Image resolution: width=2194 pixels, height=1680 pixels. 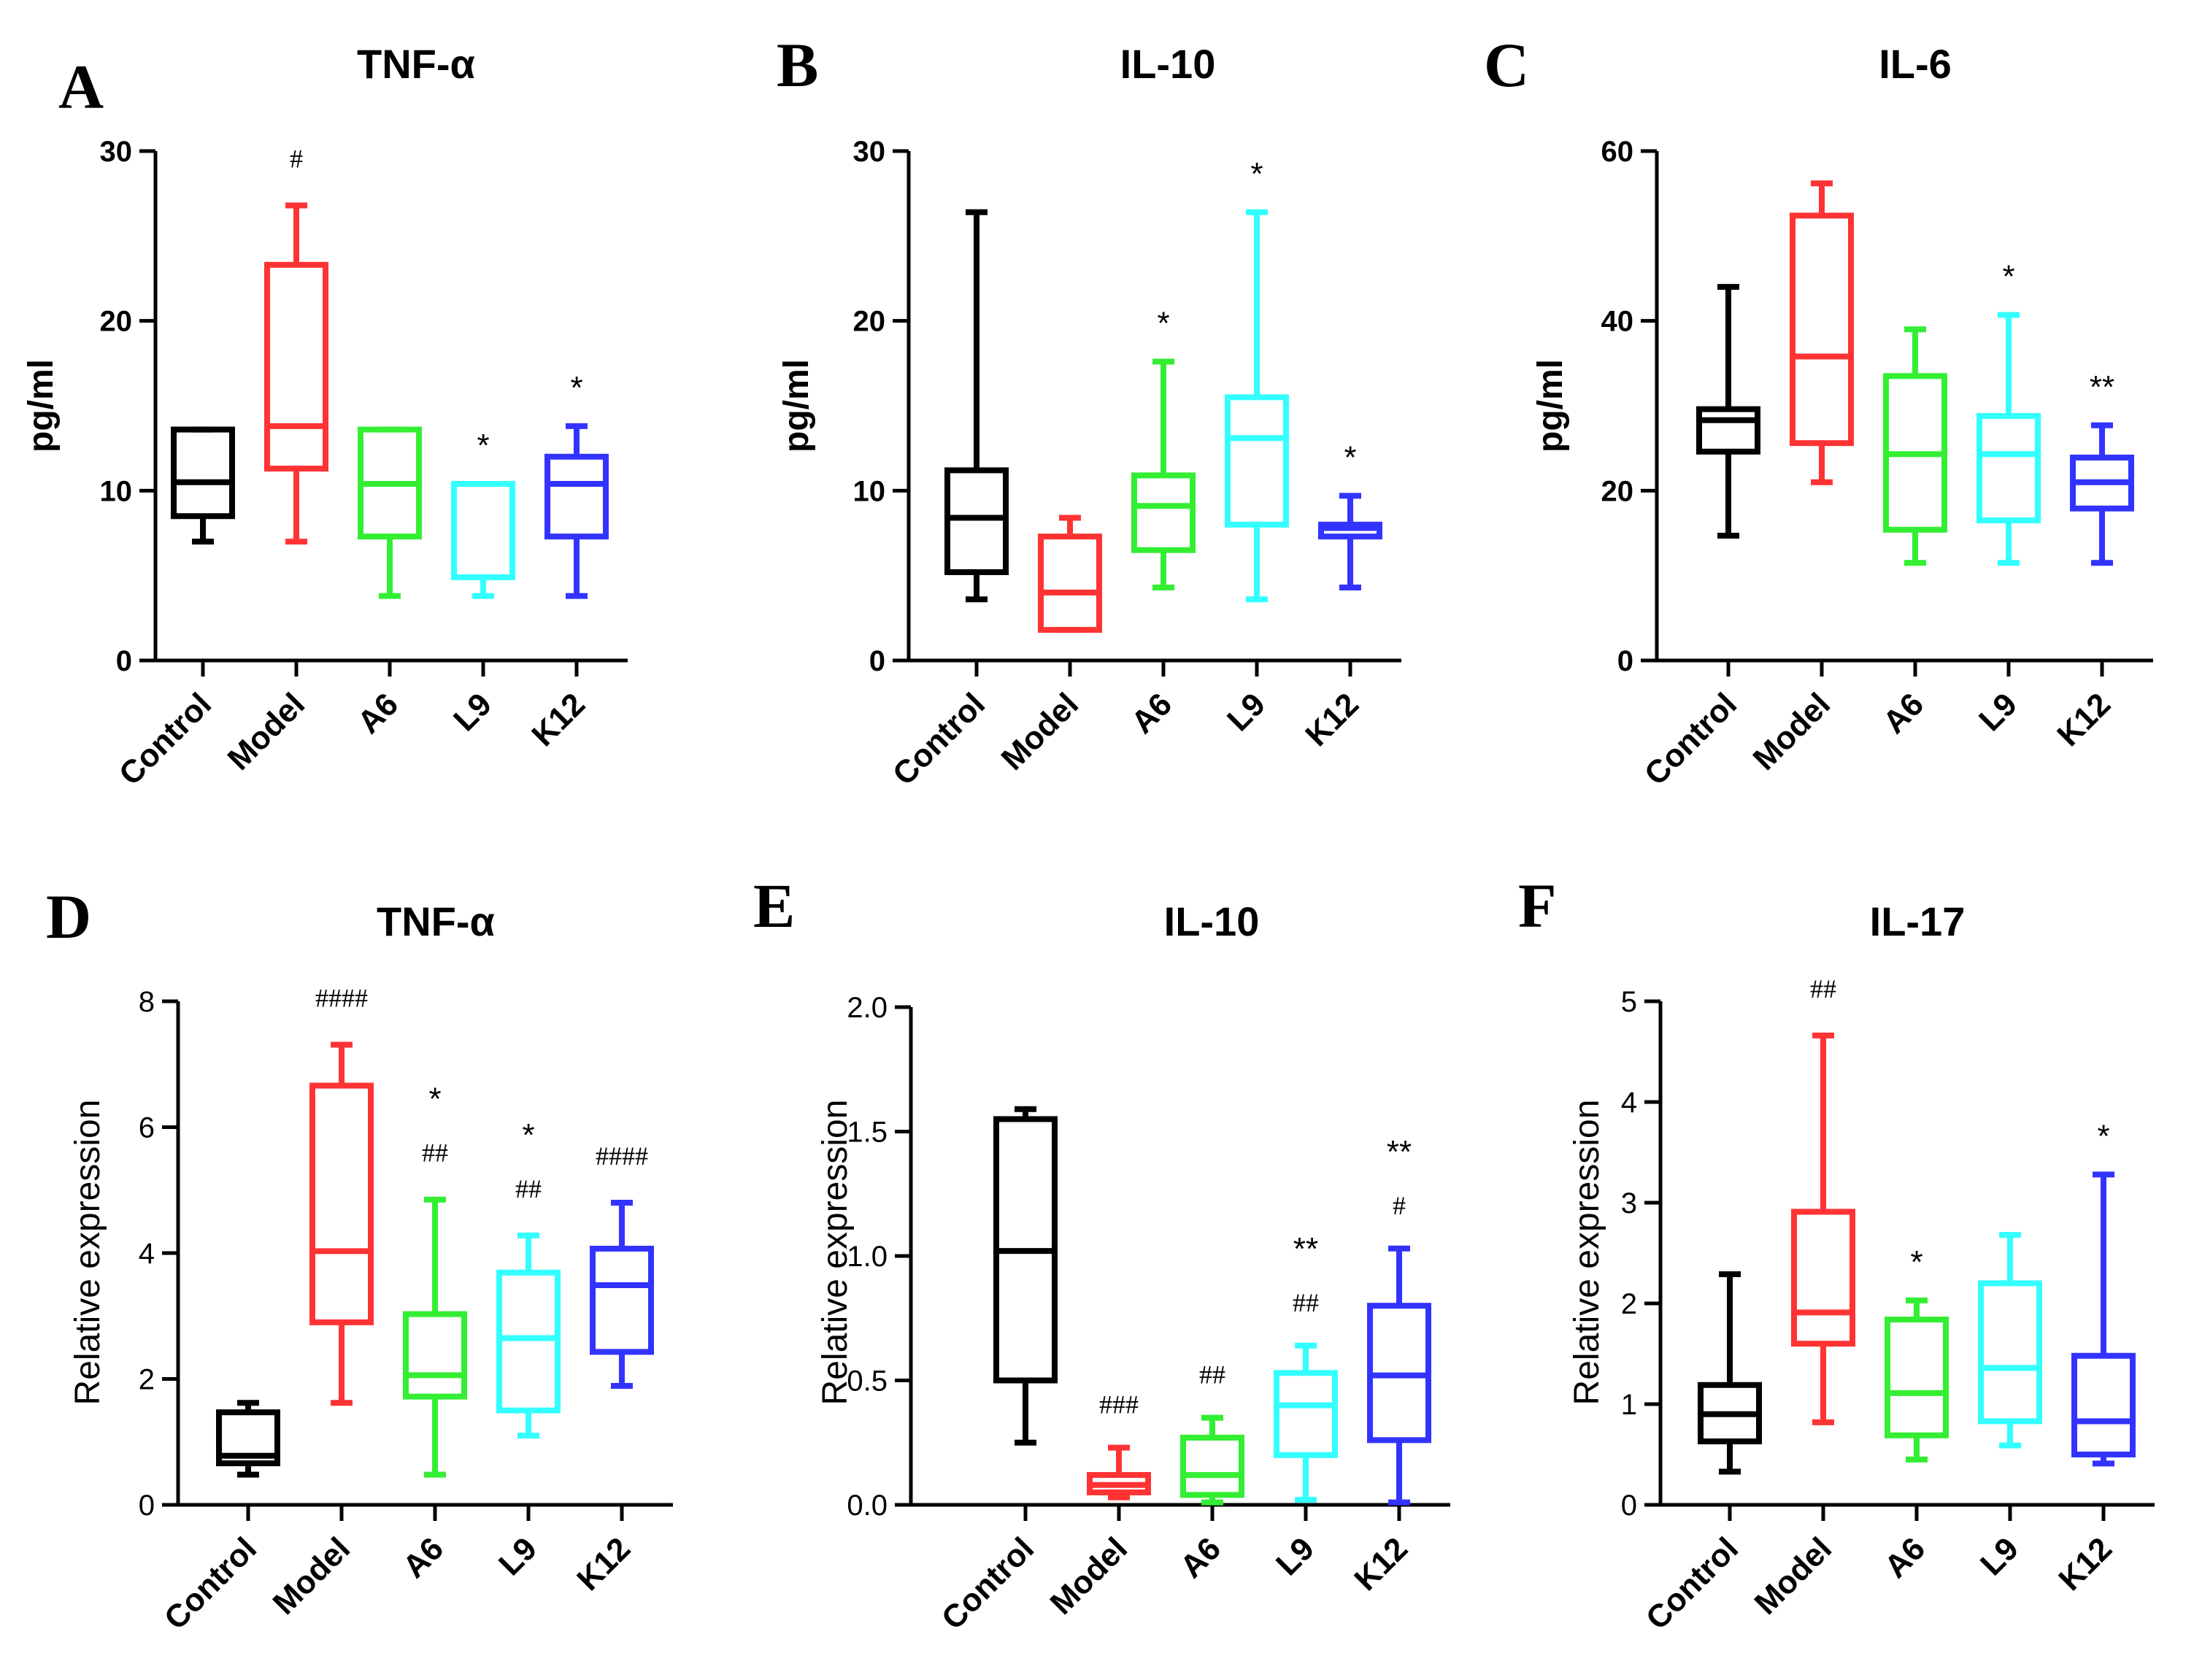 What do you see at coordinates (835, 1253) in the screenshot?
I see `y-axis-label: Relative expression` at bounding box center [835, 1253].